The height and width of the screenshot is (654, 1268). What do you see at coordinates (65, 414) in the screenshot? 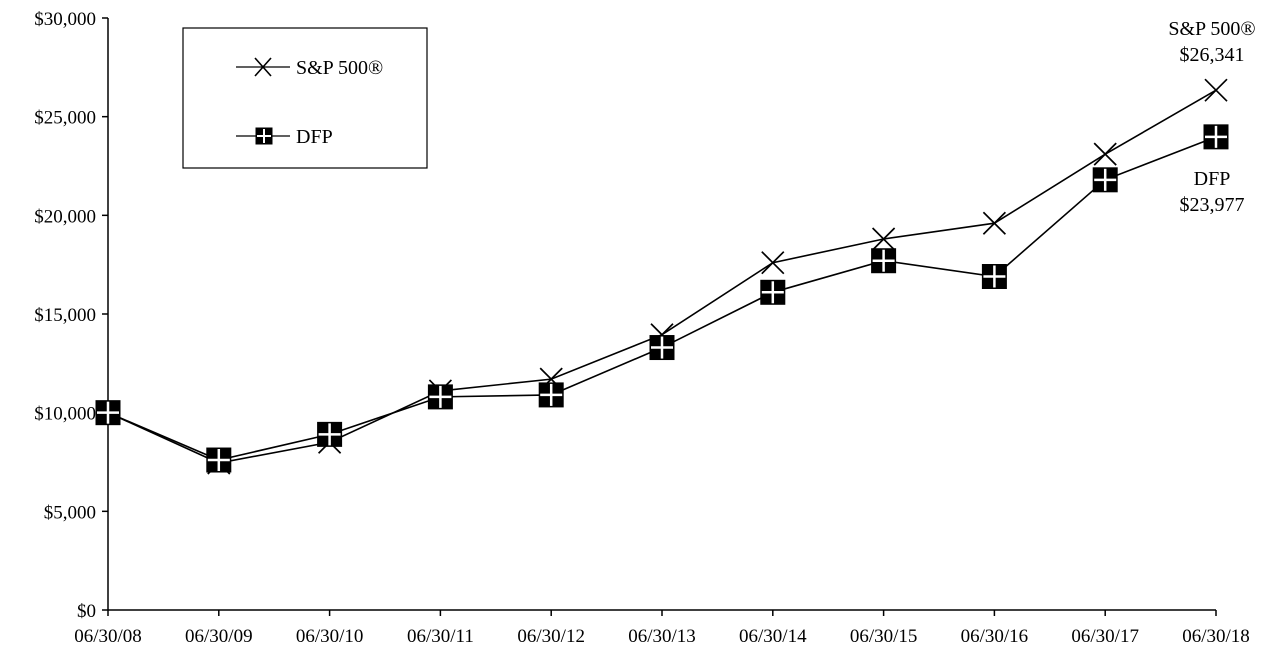
I see `y-tick-label: $10,000` at bounding box center [65, 414].